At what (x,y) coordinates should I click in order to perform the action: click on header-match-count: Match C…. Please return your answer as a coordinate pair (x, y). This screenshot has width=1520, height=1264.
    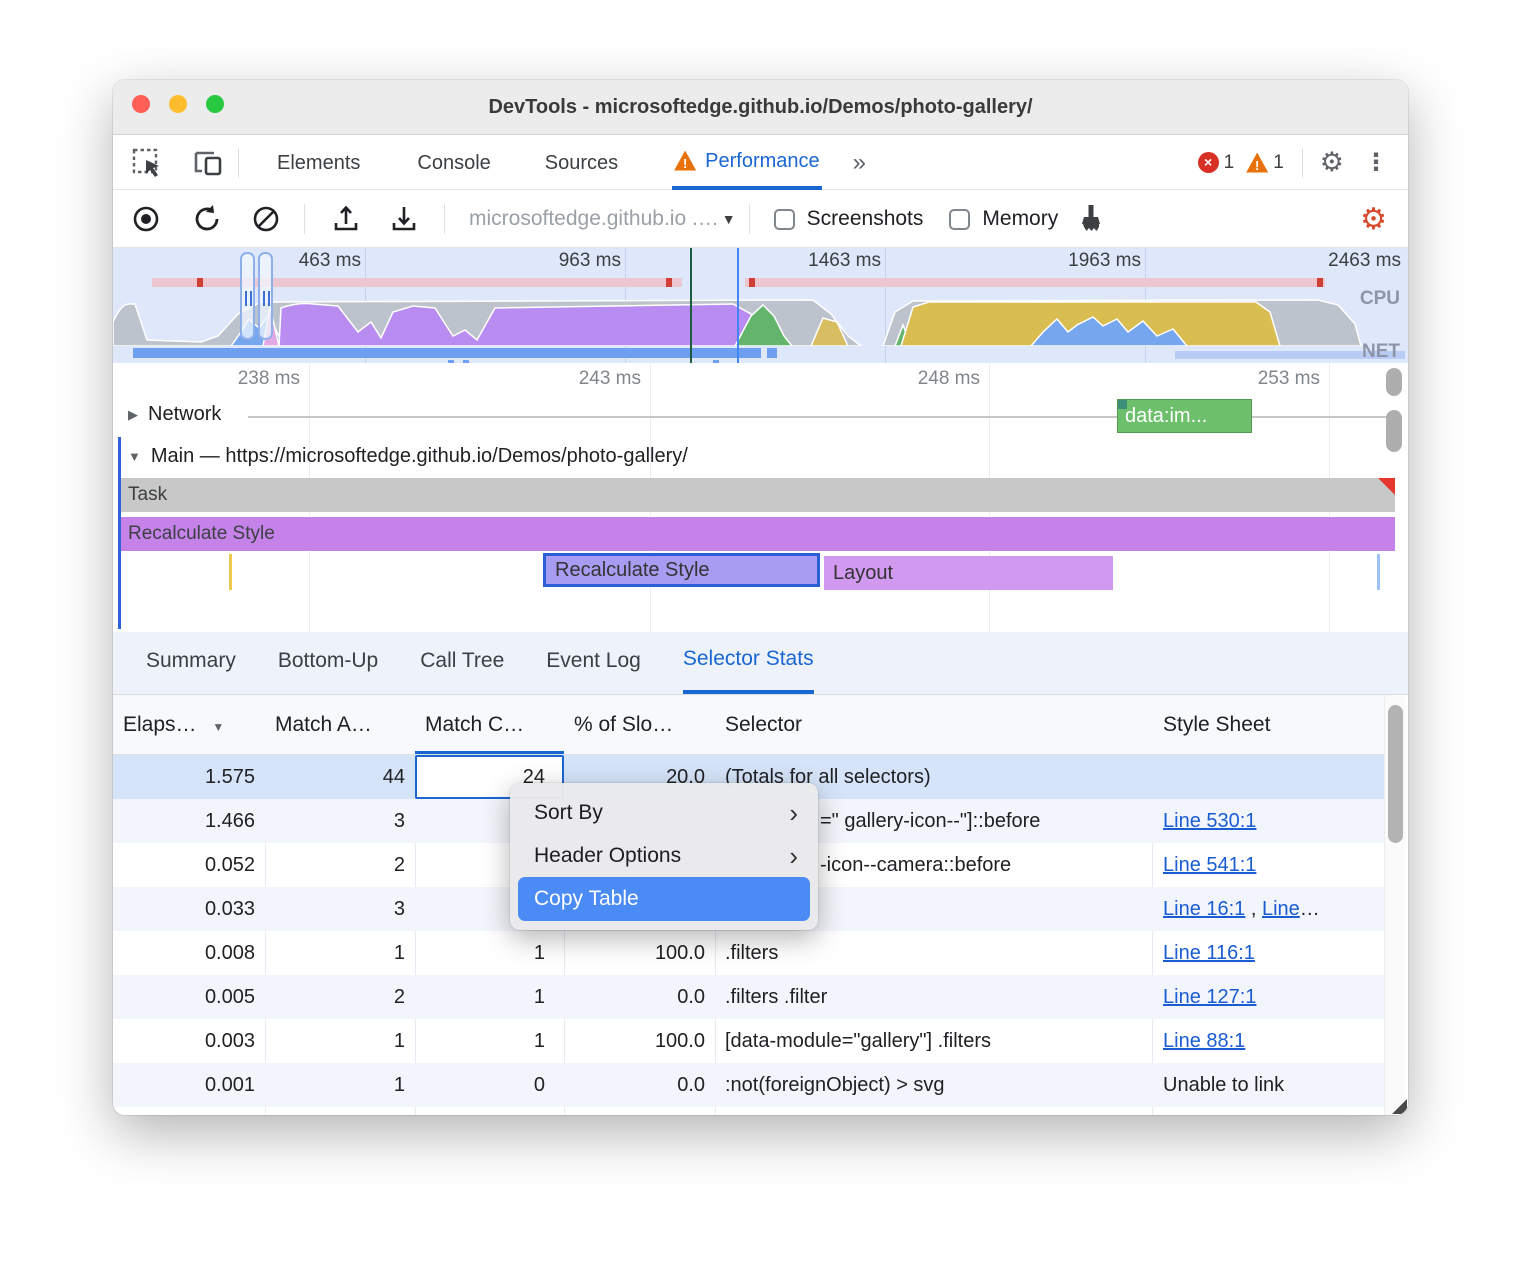
    Looking at the image, I should click on (475, 724).